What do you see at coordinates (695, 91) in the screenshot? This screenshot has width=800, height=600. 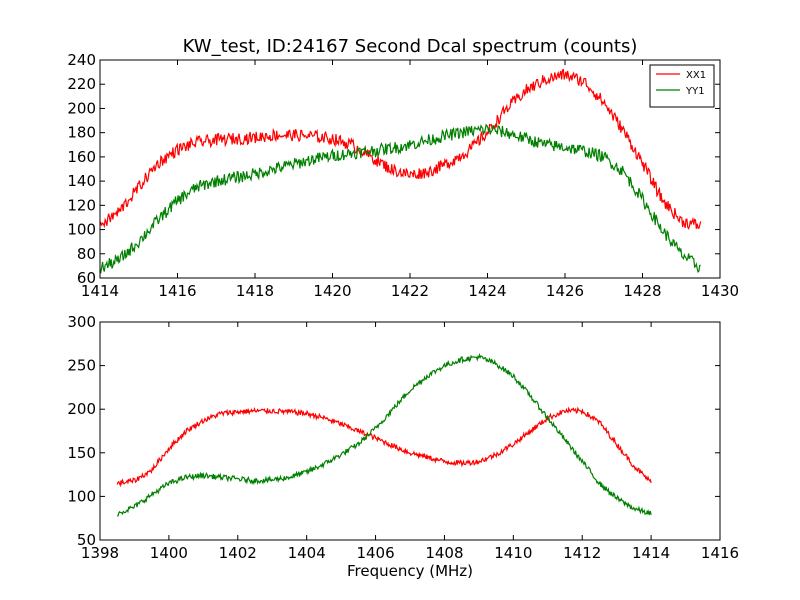 I see `chart1-legend-label-yy1: YY1` at bounding box center [695, 91].